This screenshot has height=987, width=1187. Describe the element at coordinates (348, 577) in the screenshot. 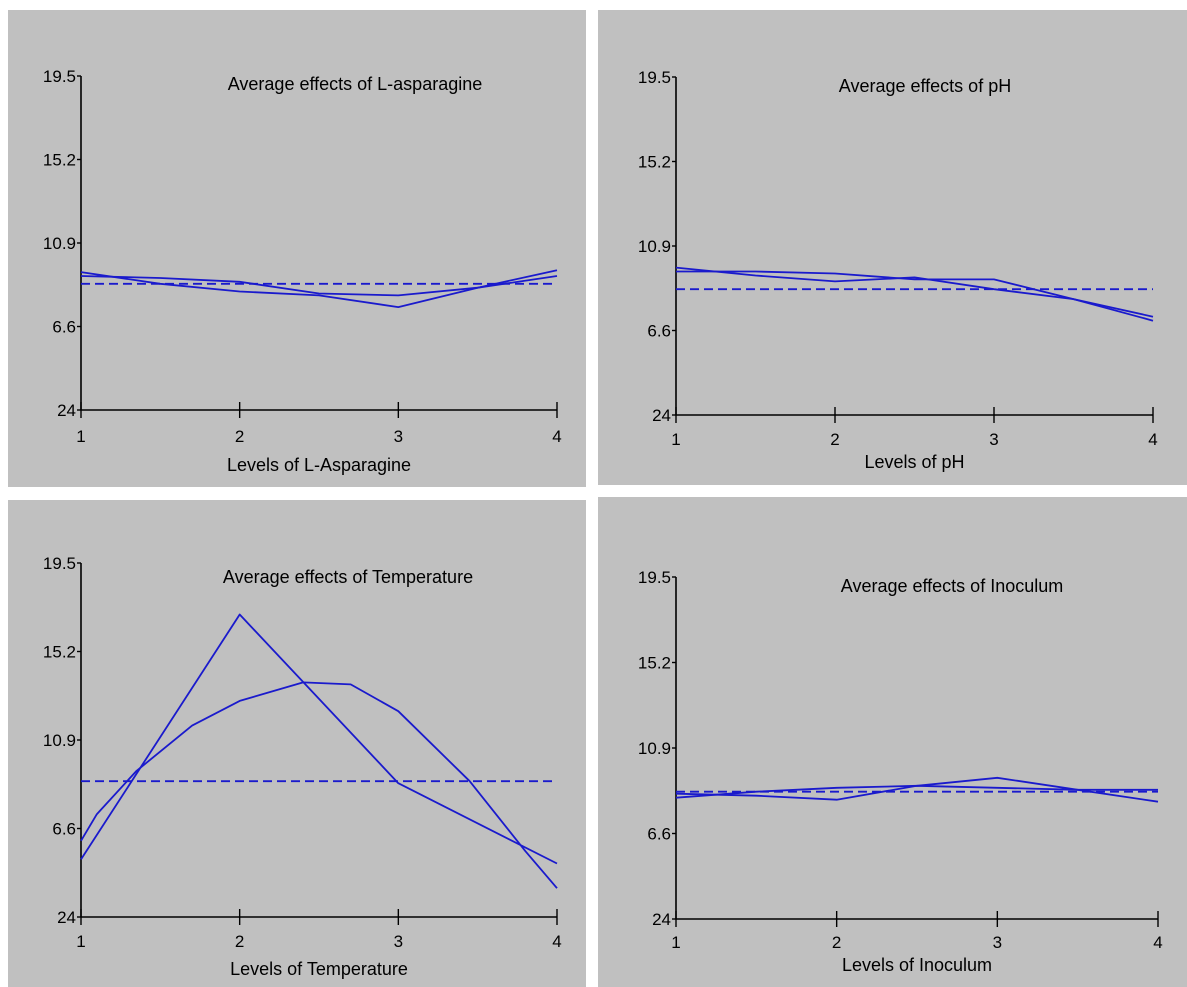

I see `chart-title: Average effects of Temperature` at that location.